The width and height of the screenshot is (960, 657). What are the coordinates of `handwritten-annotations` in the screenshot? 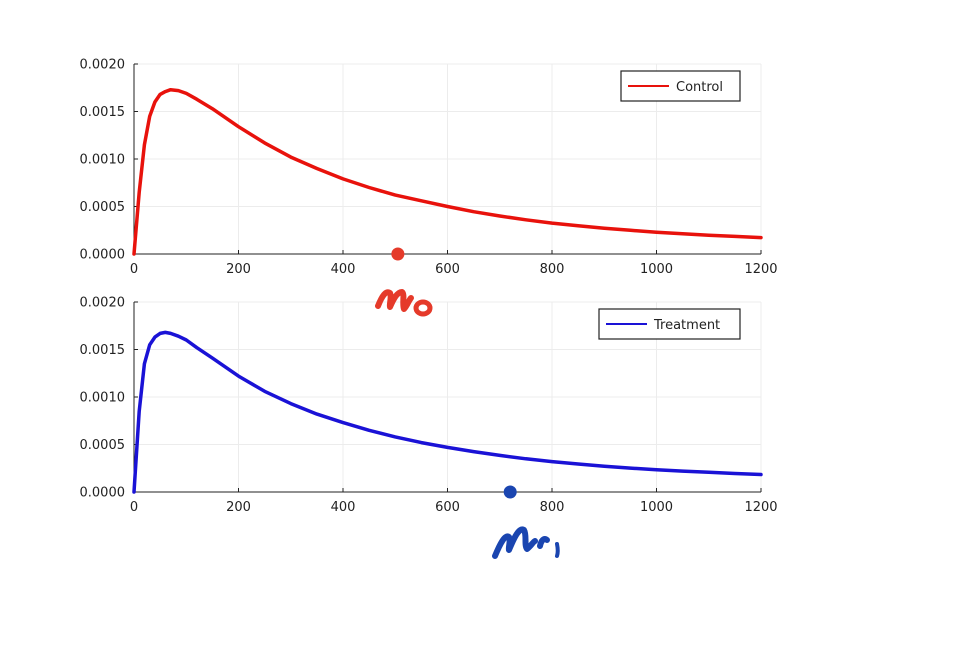 It's located at (467, 403).